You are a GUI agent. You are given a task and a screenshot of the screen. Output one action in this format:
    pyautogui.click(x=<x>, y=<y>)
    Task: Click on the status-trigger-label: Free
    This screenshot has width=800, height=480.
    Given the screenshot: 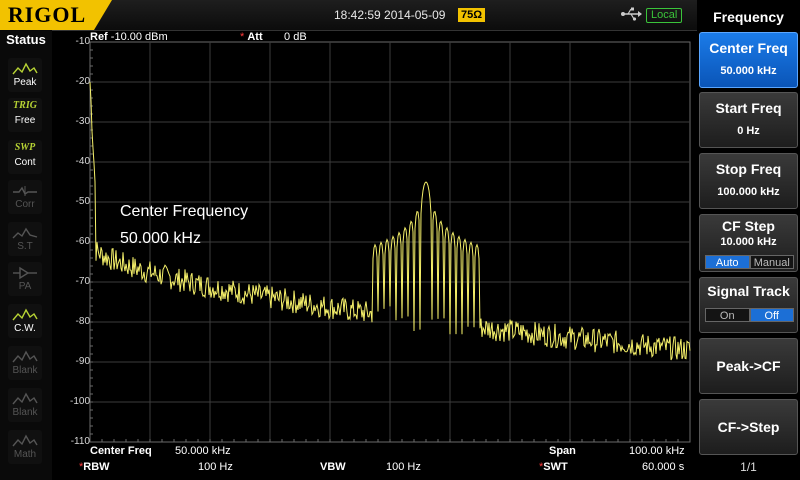 What is the action you would take?
    pyautogui.click(x=25, y=120)
    